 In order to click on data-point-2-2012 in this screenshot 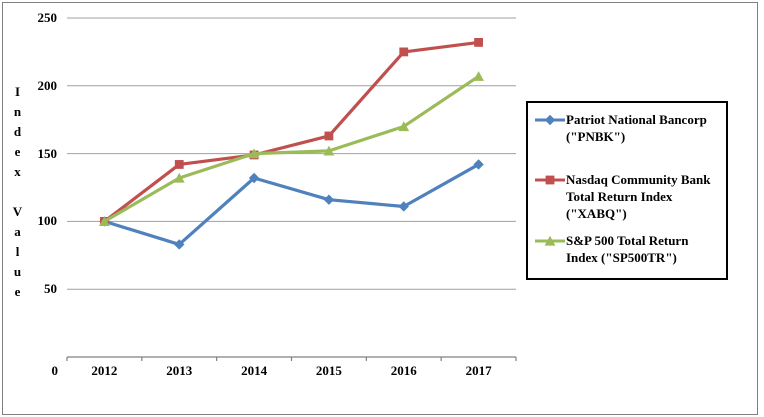, I will do `click(104, 221)`.